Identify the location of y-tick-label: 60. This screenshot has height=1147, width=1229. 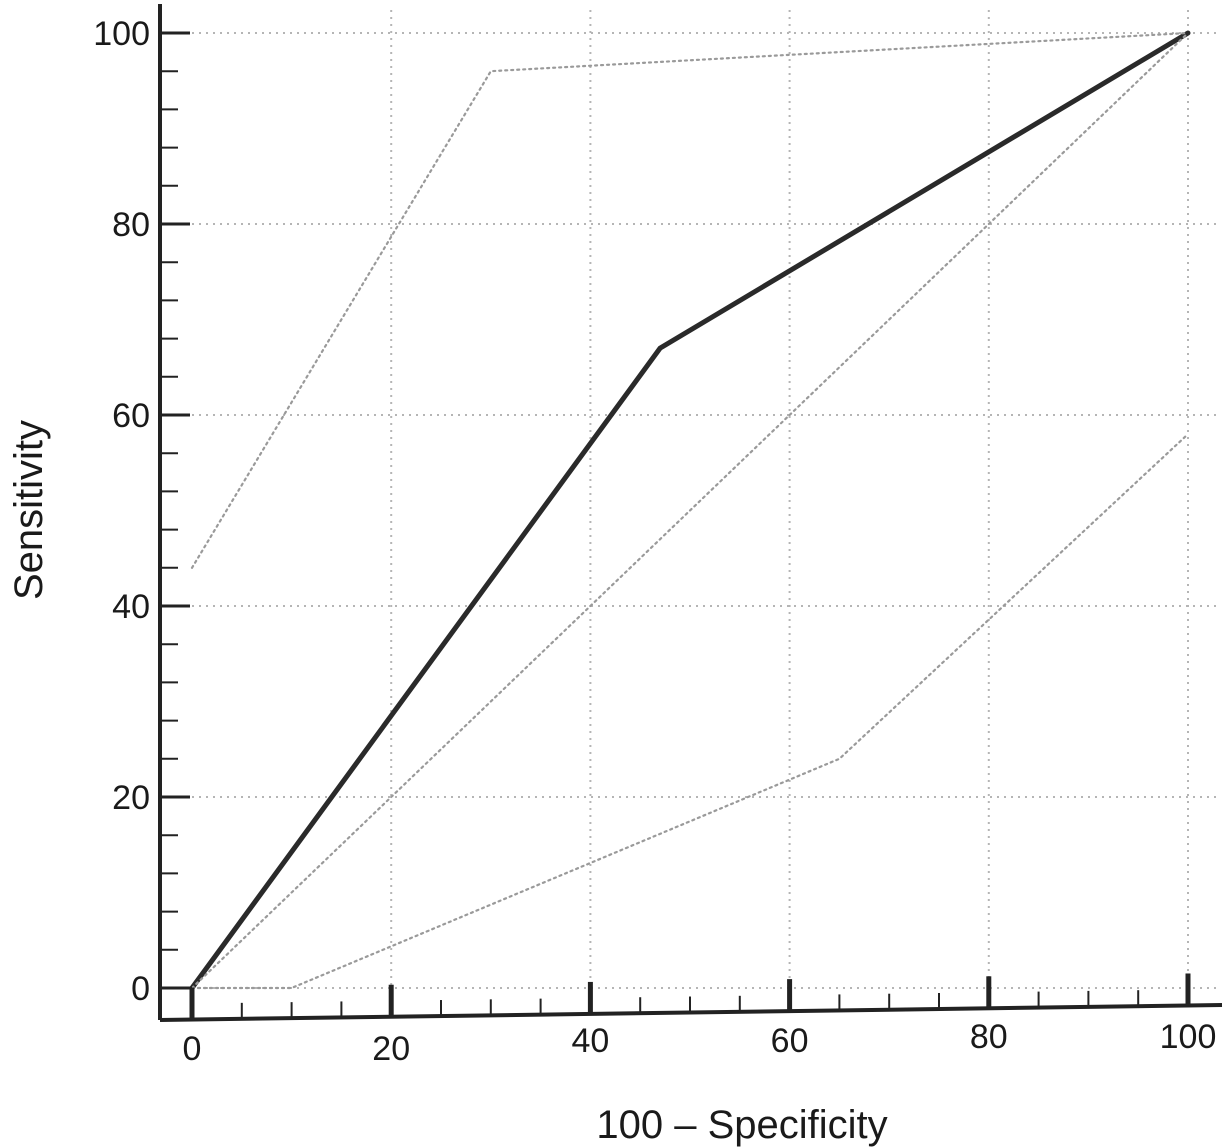
(131, 416).